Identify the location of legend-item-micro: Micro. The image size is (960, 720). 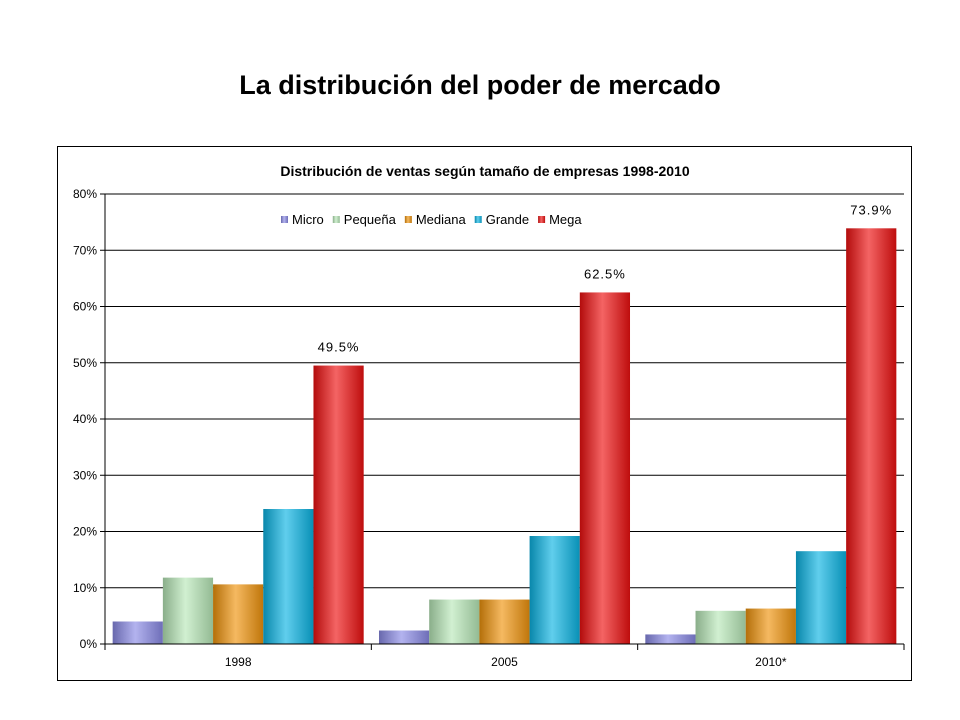
(302, 219).